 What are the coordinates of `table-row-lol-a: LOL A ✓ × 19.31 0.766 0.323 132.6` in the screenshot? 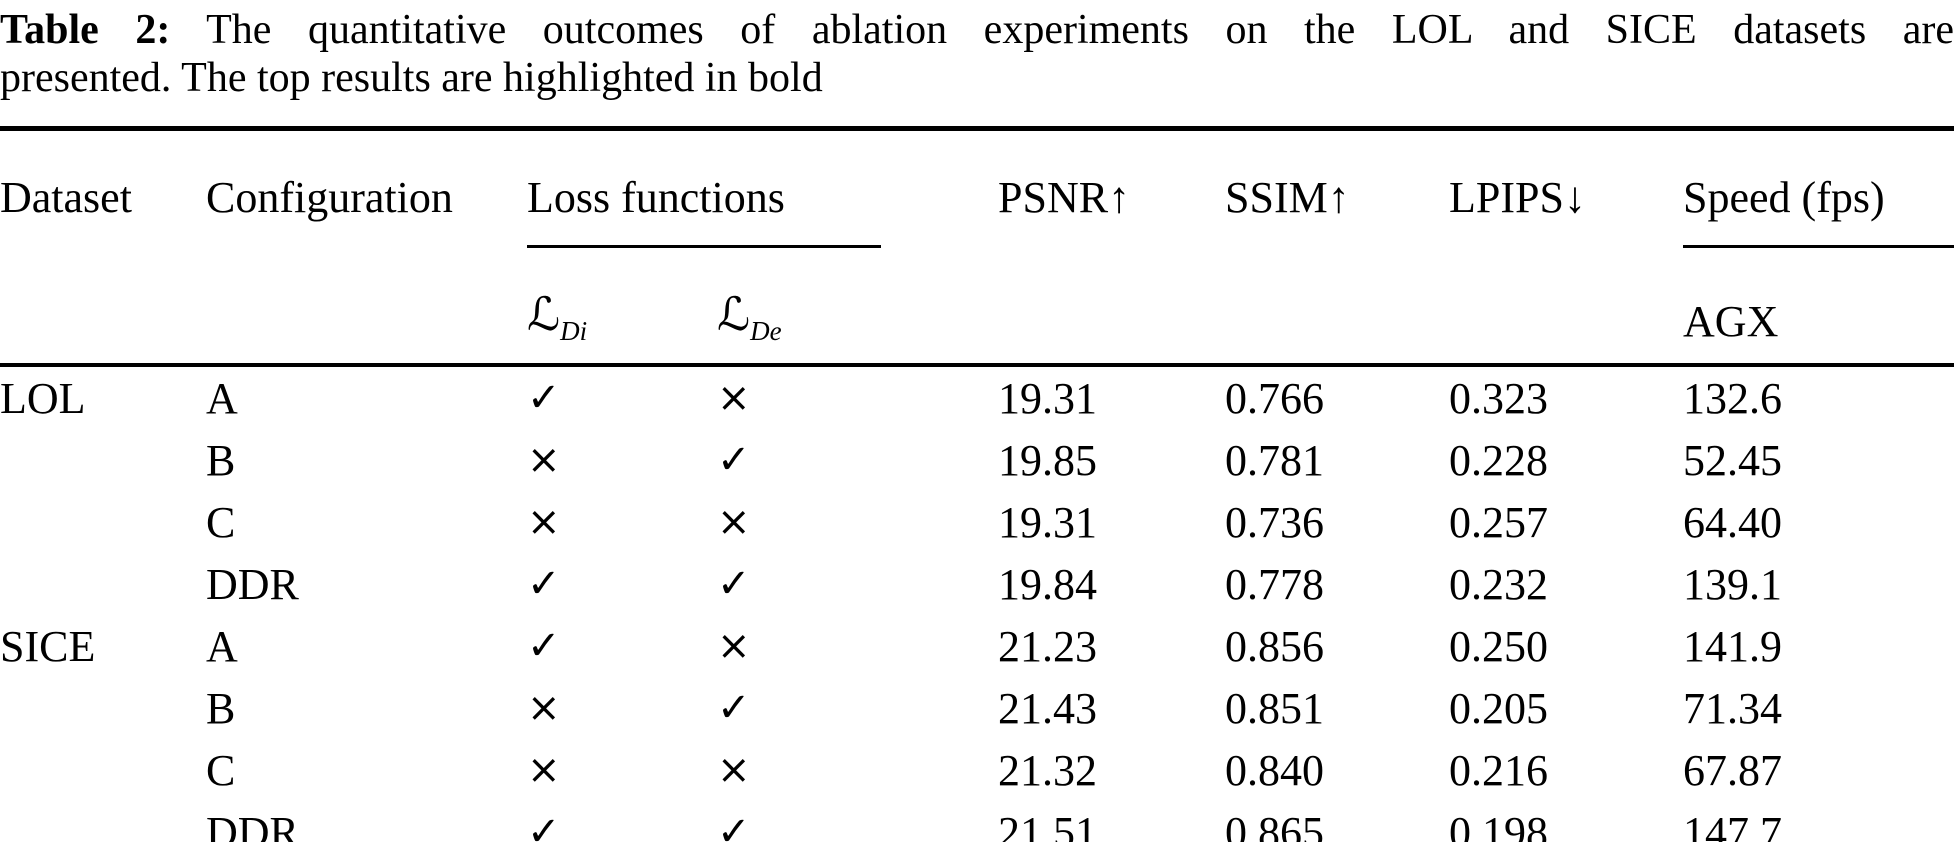 It's located at (977, 397).